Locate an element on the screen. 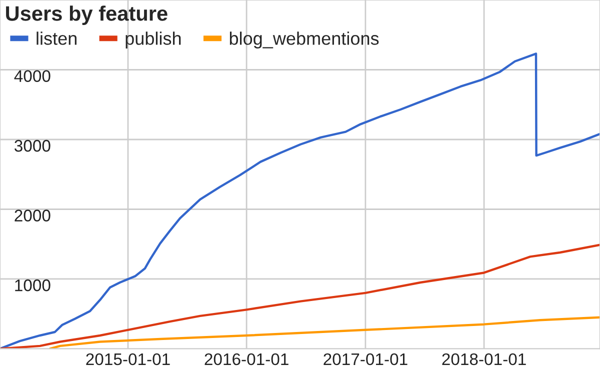 The image size is (600, 371). y-tick-label: 2000 is located at coordinates (32, 216).